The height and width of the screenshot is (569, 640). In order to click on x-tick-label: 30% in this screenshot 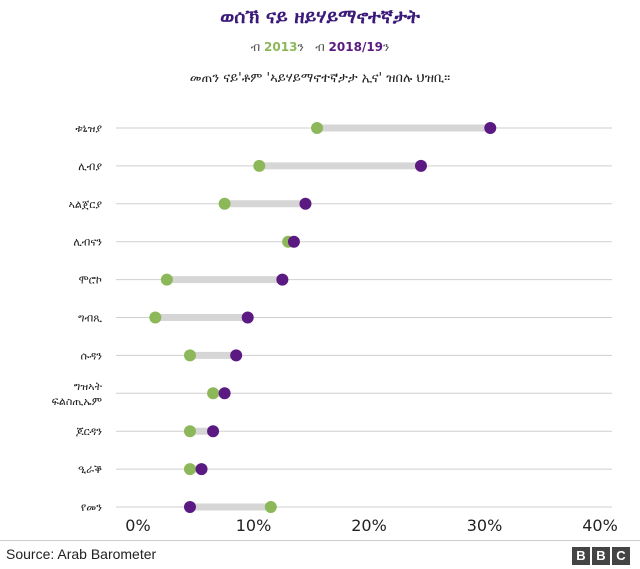, I will do `click(485, 525)`.